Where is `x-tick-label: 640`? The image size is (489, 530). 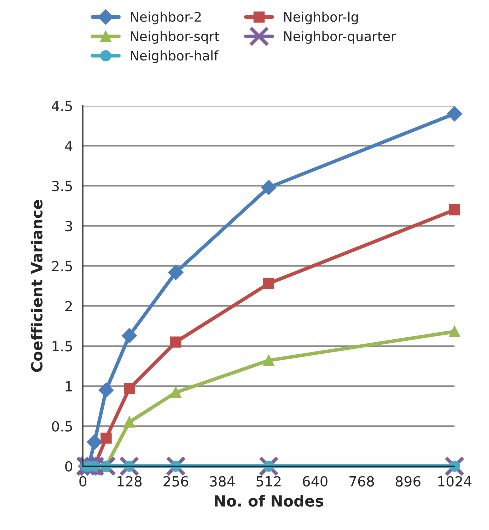 x-tick-label: 640 is located at coordinates (315, 481).